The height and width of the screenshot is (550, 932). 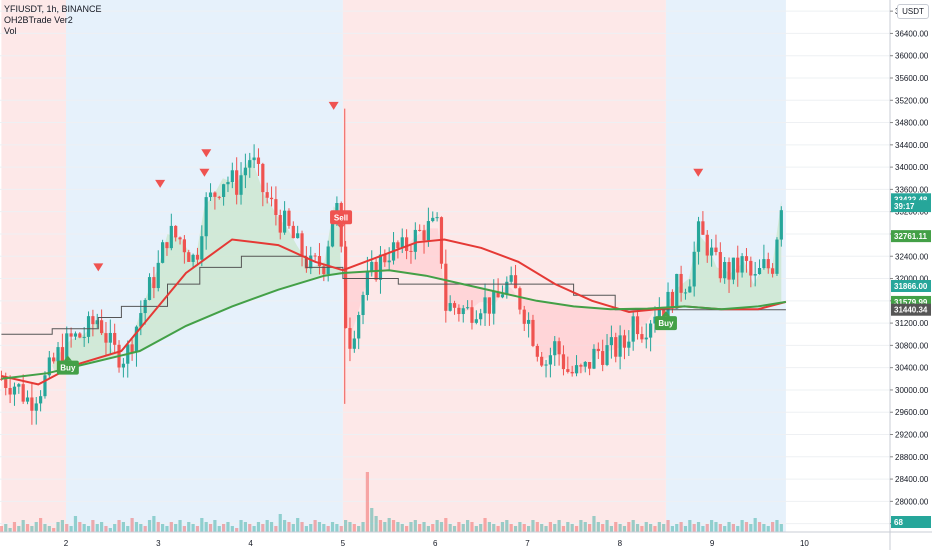 I want to click on currency-button: USDT, so click(x=913, y=11).